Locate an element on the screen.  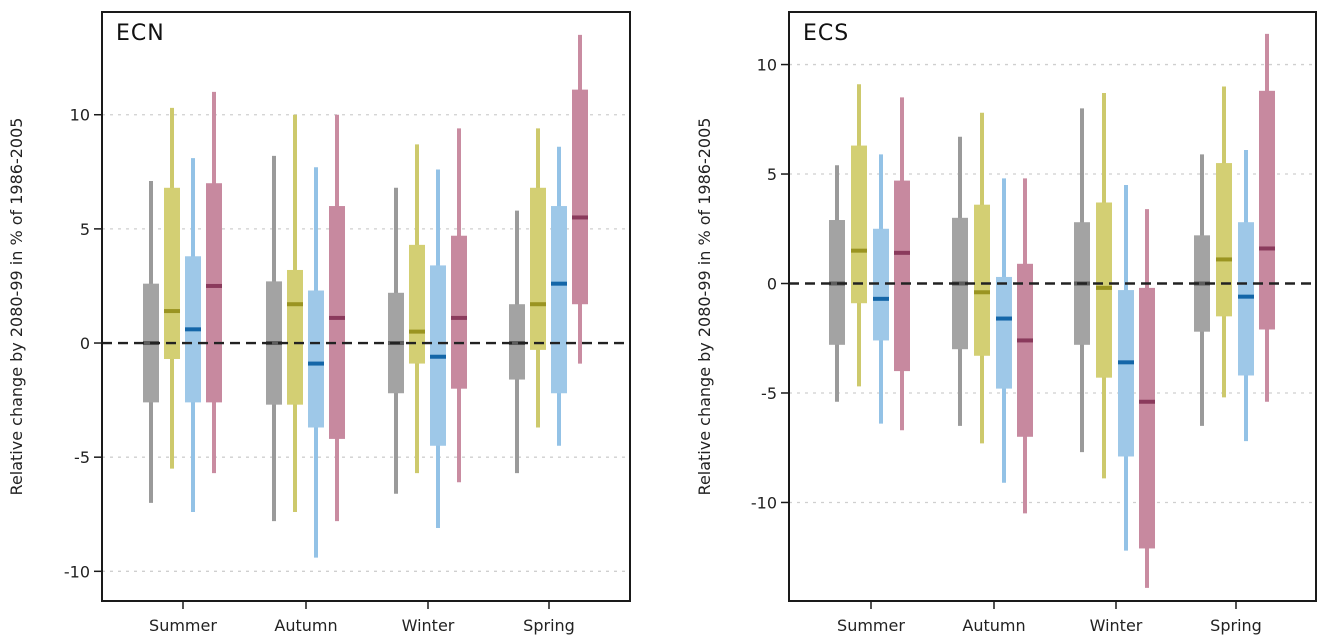
panel-title: ECN is located at coordinates (140, 33).